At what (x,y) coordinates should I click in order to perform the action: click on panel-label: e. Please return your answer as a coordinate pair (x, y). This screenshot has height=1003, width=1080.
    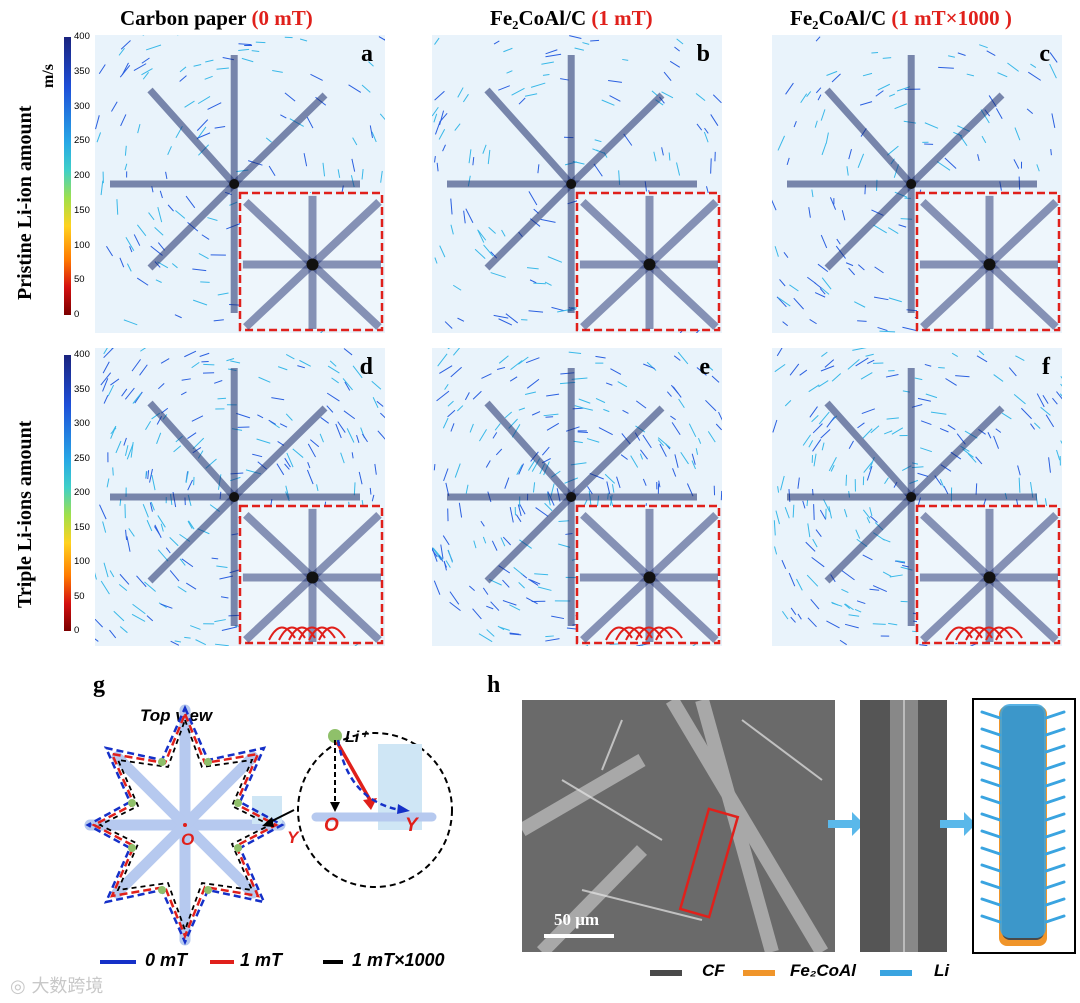
    Looking at the image, I should click on (704, 367).